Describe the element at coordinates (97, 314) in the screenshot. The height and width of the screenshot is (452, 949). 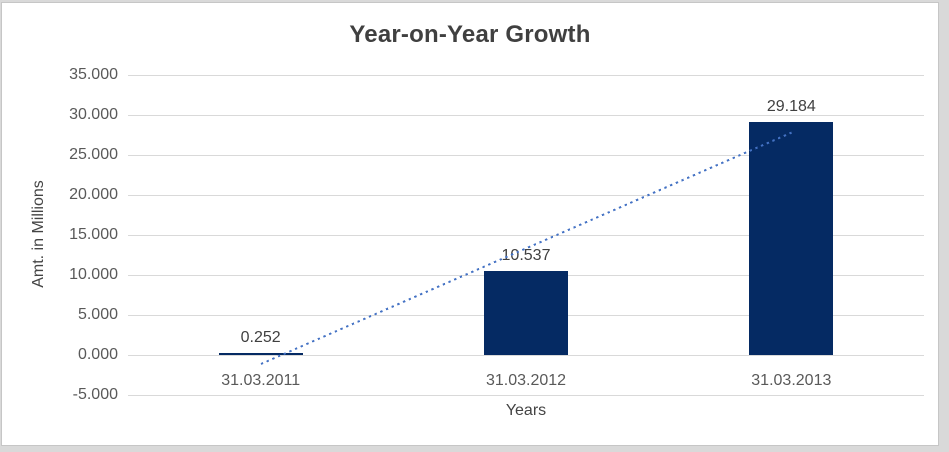
I see `y-tick-label: 5.000` at that location.